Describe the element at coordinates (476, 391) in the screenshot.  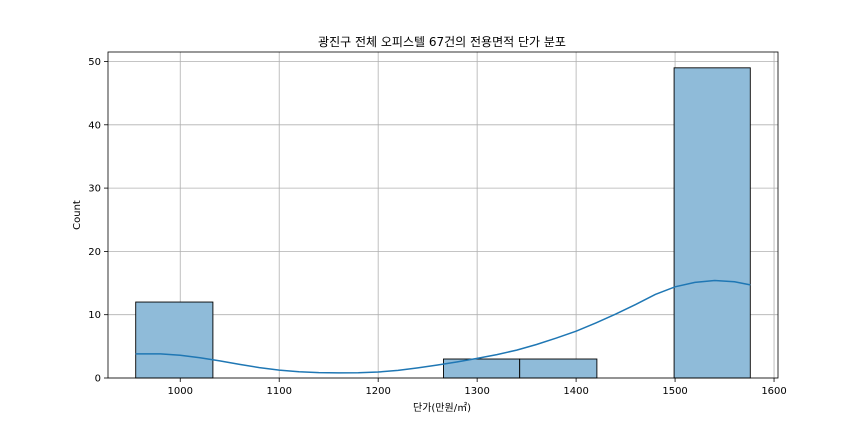
I see `x-tick-label: 1300` at that location.